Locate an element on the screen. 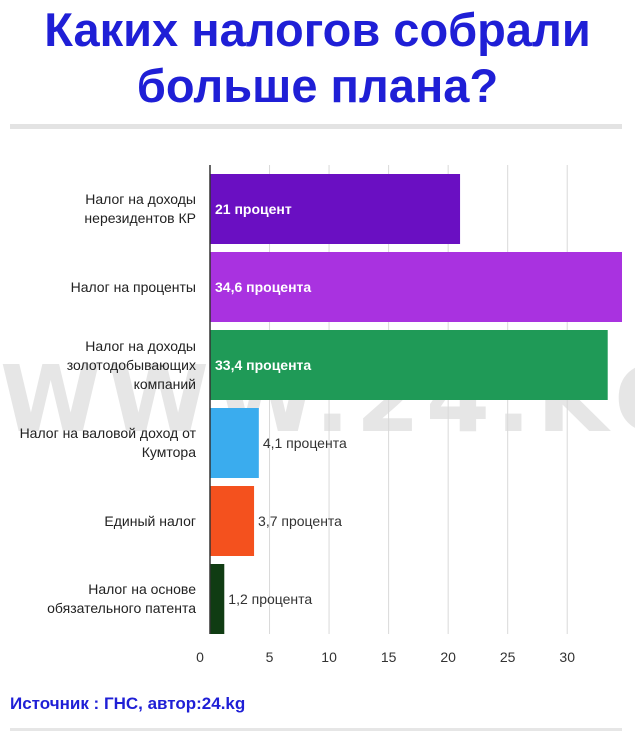 Image resolution: width=635 pixels, height=739 pixels. page-title: Каких налогов собрали больше плана? is located at coordinates (317, 57).